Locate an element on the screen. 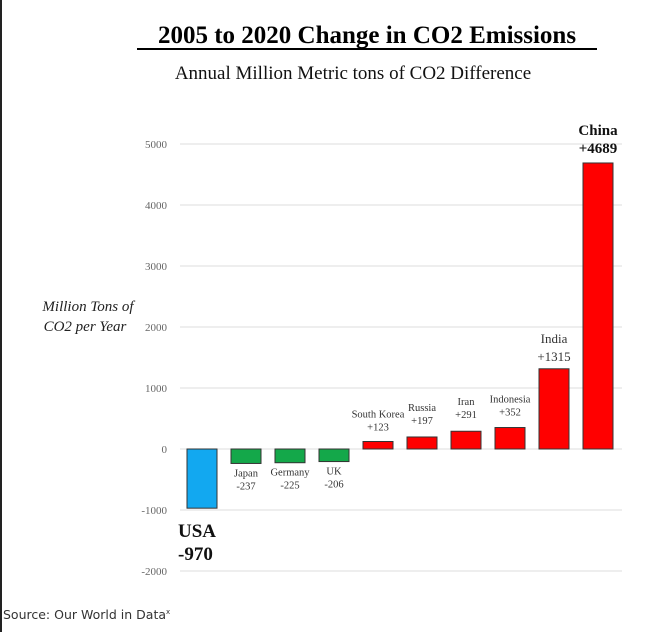  category-label: Germany is located at coordinates (290, 473).